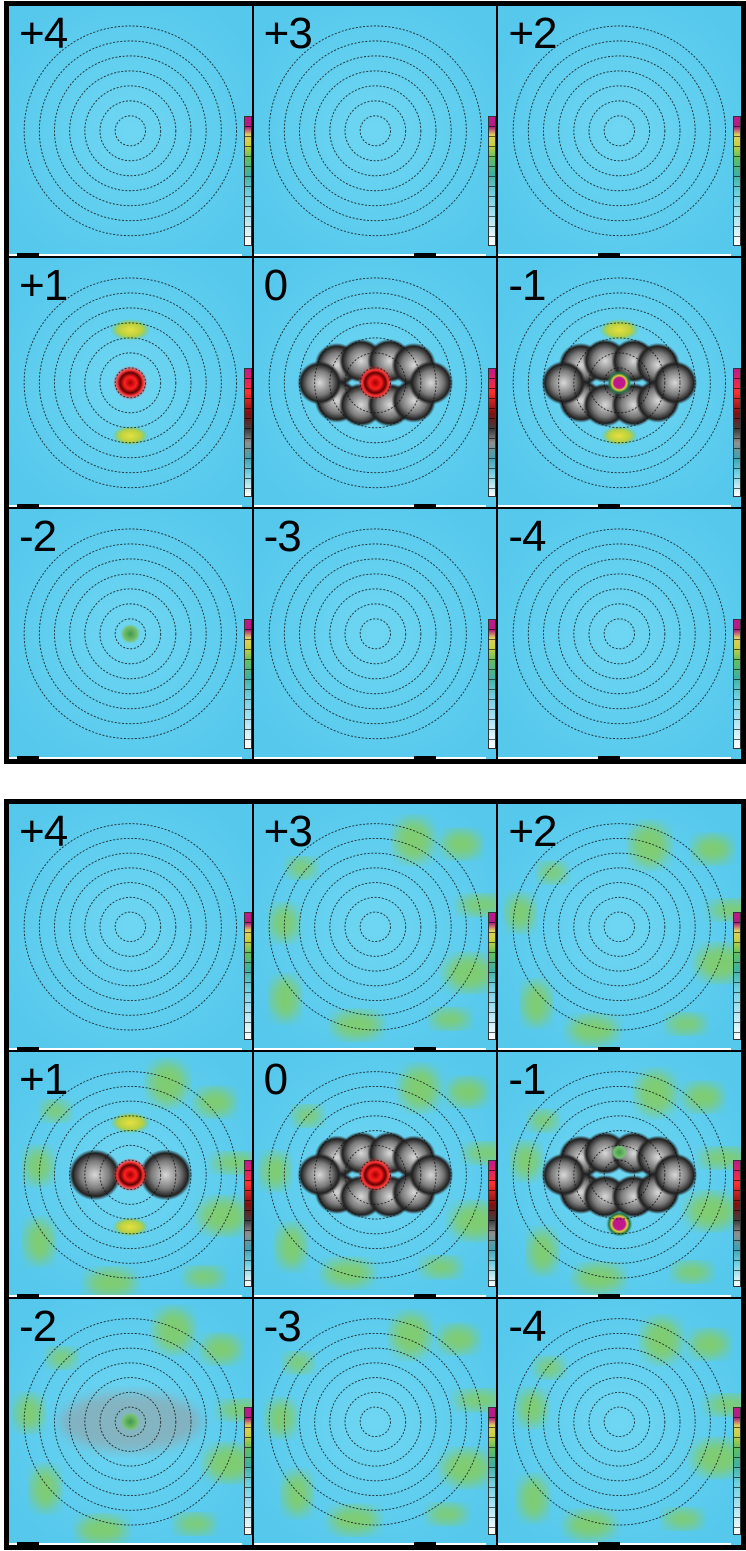  I want to click on map-panel: +2, so click(619, 131).